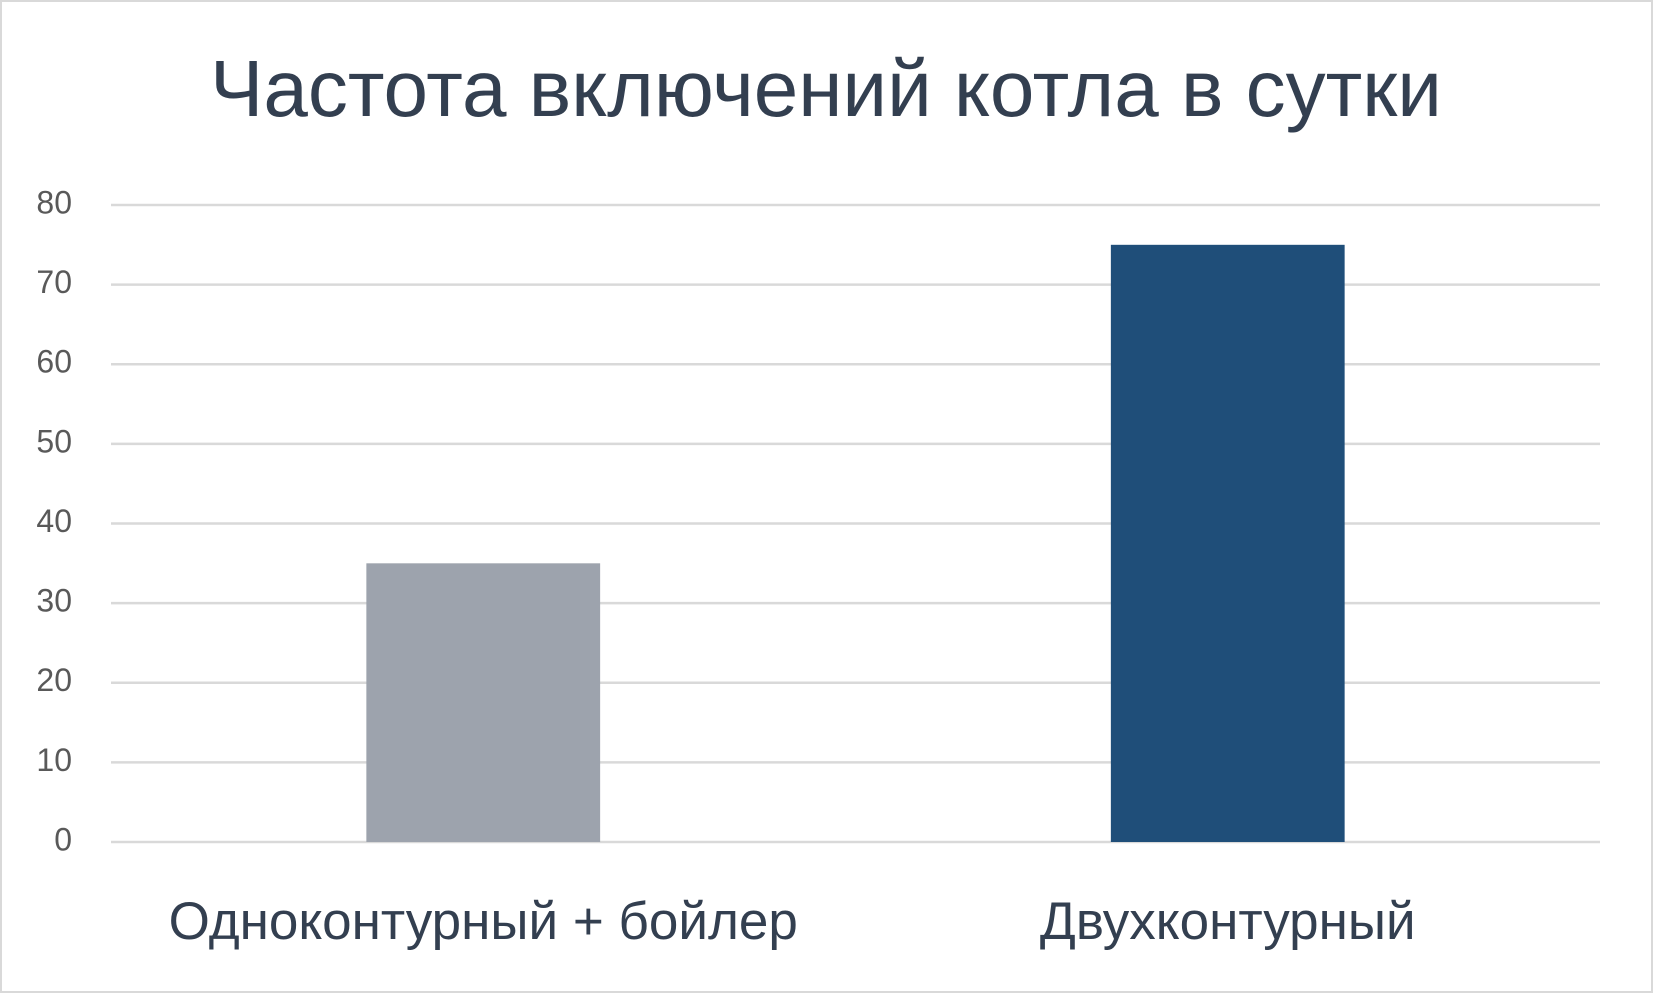  I want to click on y-tick-label: 30, so click(54, 601).